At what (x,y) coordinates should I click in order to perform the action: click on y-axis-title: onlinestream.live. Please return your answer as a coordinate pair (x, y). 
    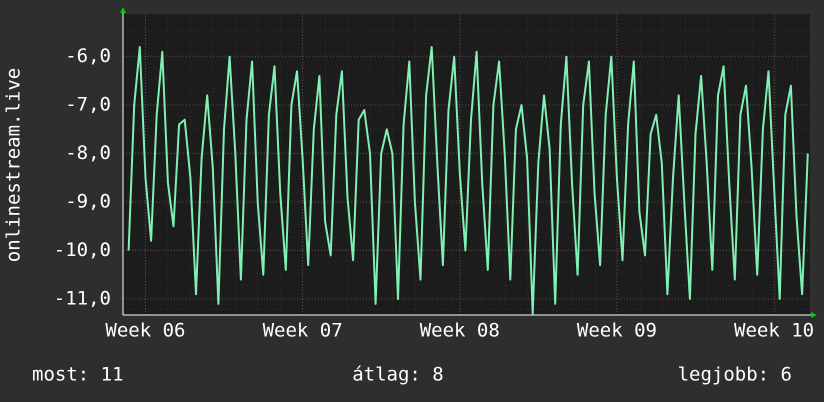
    Looking at the image, I should click on (14, 165).